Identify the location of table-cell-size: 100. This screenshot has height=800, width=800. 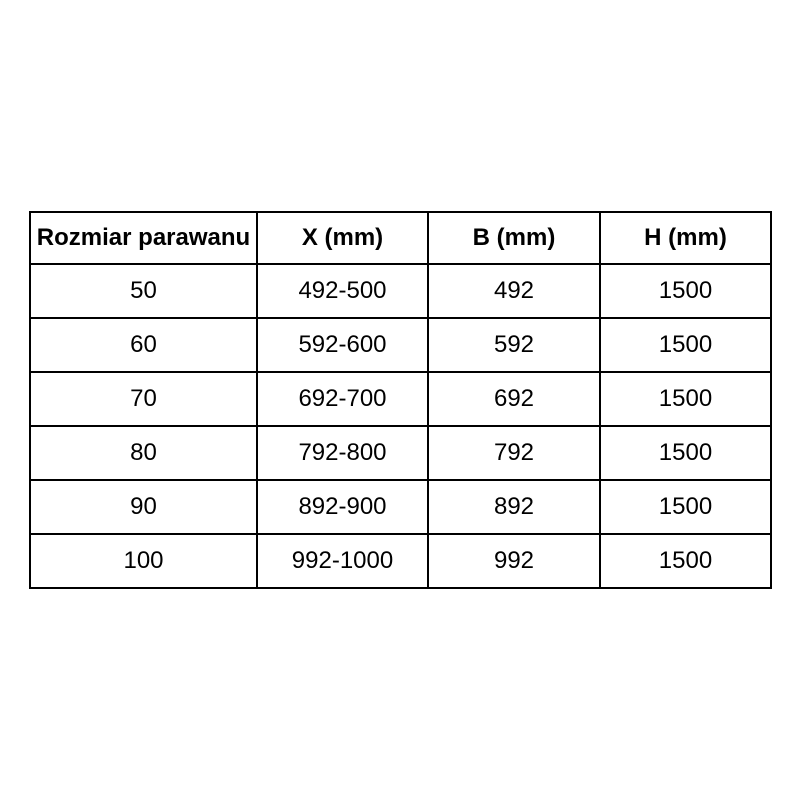
(143, 561).